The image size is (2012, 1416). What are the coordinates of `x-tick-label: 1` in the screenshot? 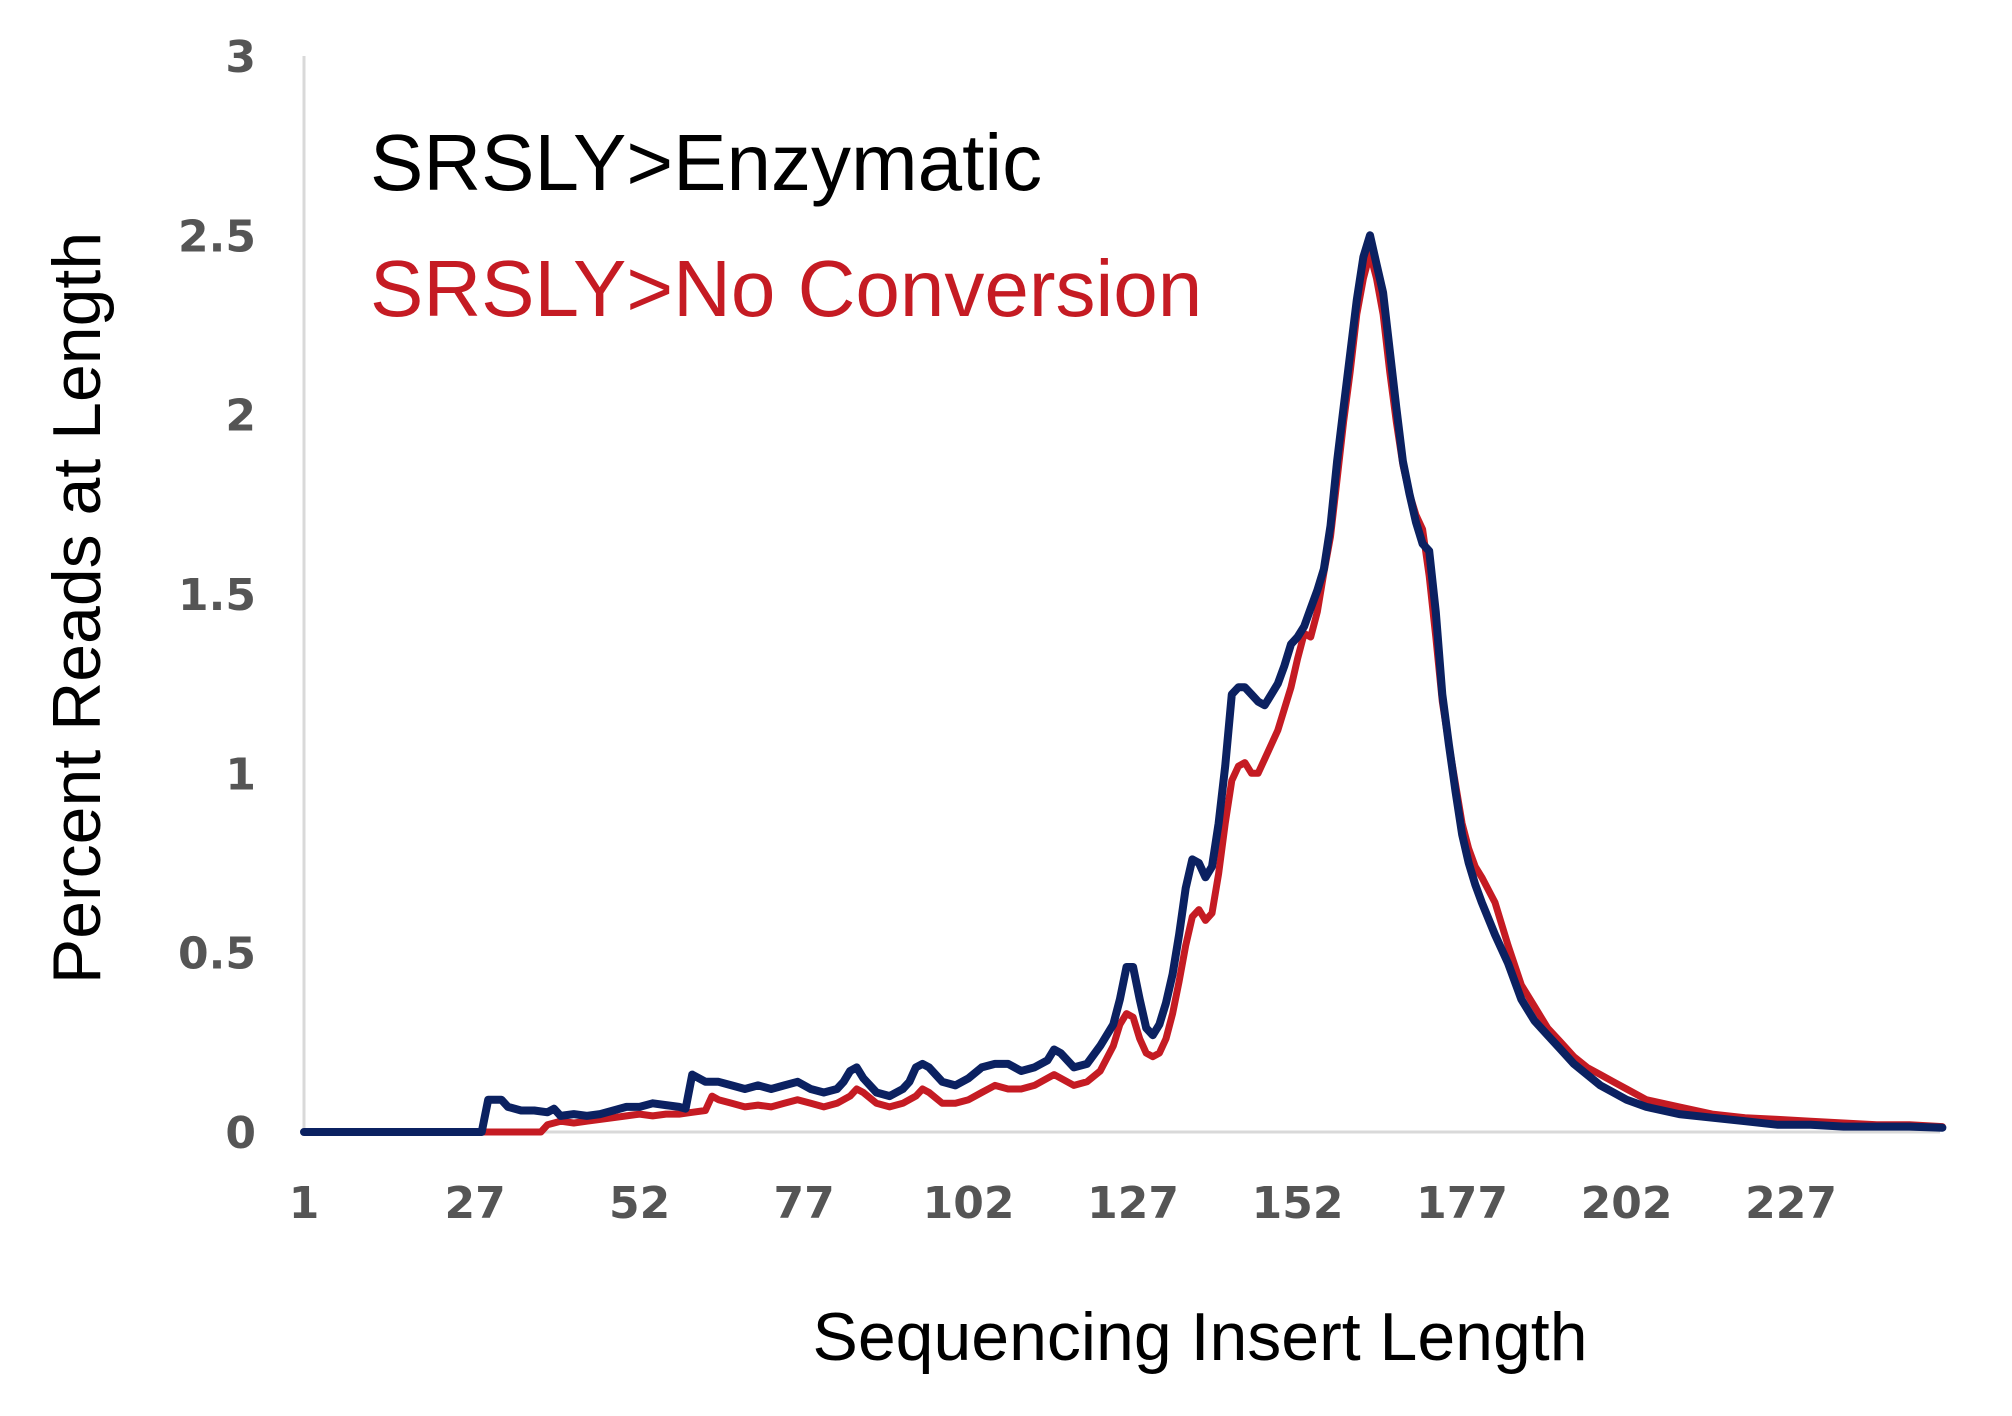 It's located at (304, 1203).